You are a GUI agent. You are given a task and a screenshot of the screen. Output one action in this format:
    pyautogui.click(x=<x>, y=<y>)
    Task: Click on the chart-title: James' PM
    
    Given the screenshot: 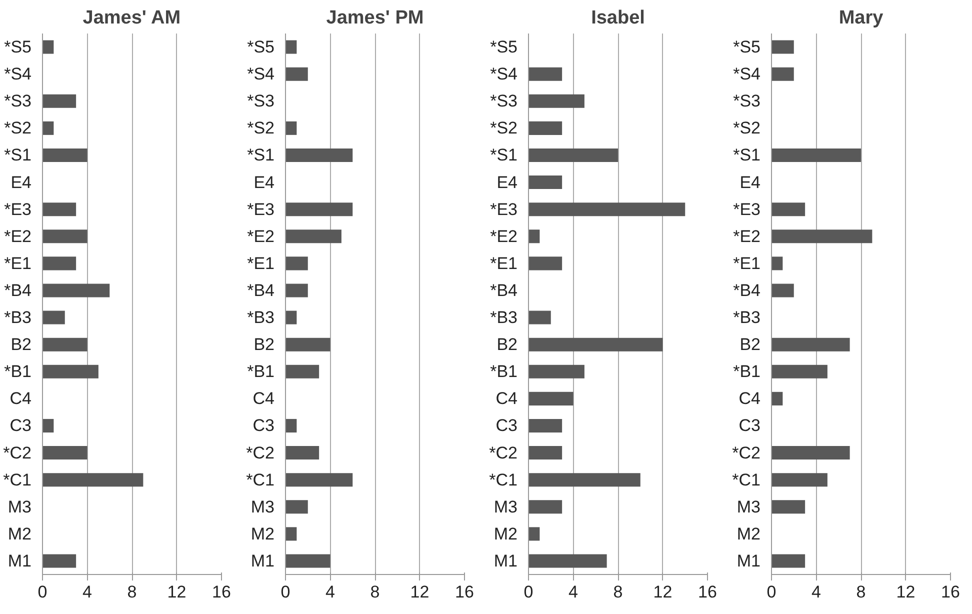 What is the action you would take?
    pyautogui.click(x=375, y=18)
    